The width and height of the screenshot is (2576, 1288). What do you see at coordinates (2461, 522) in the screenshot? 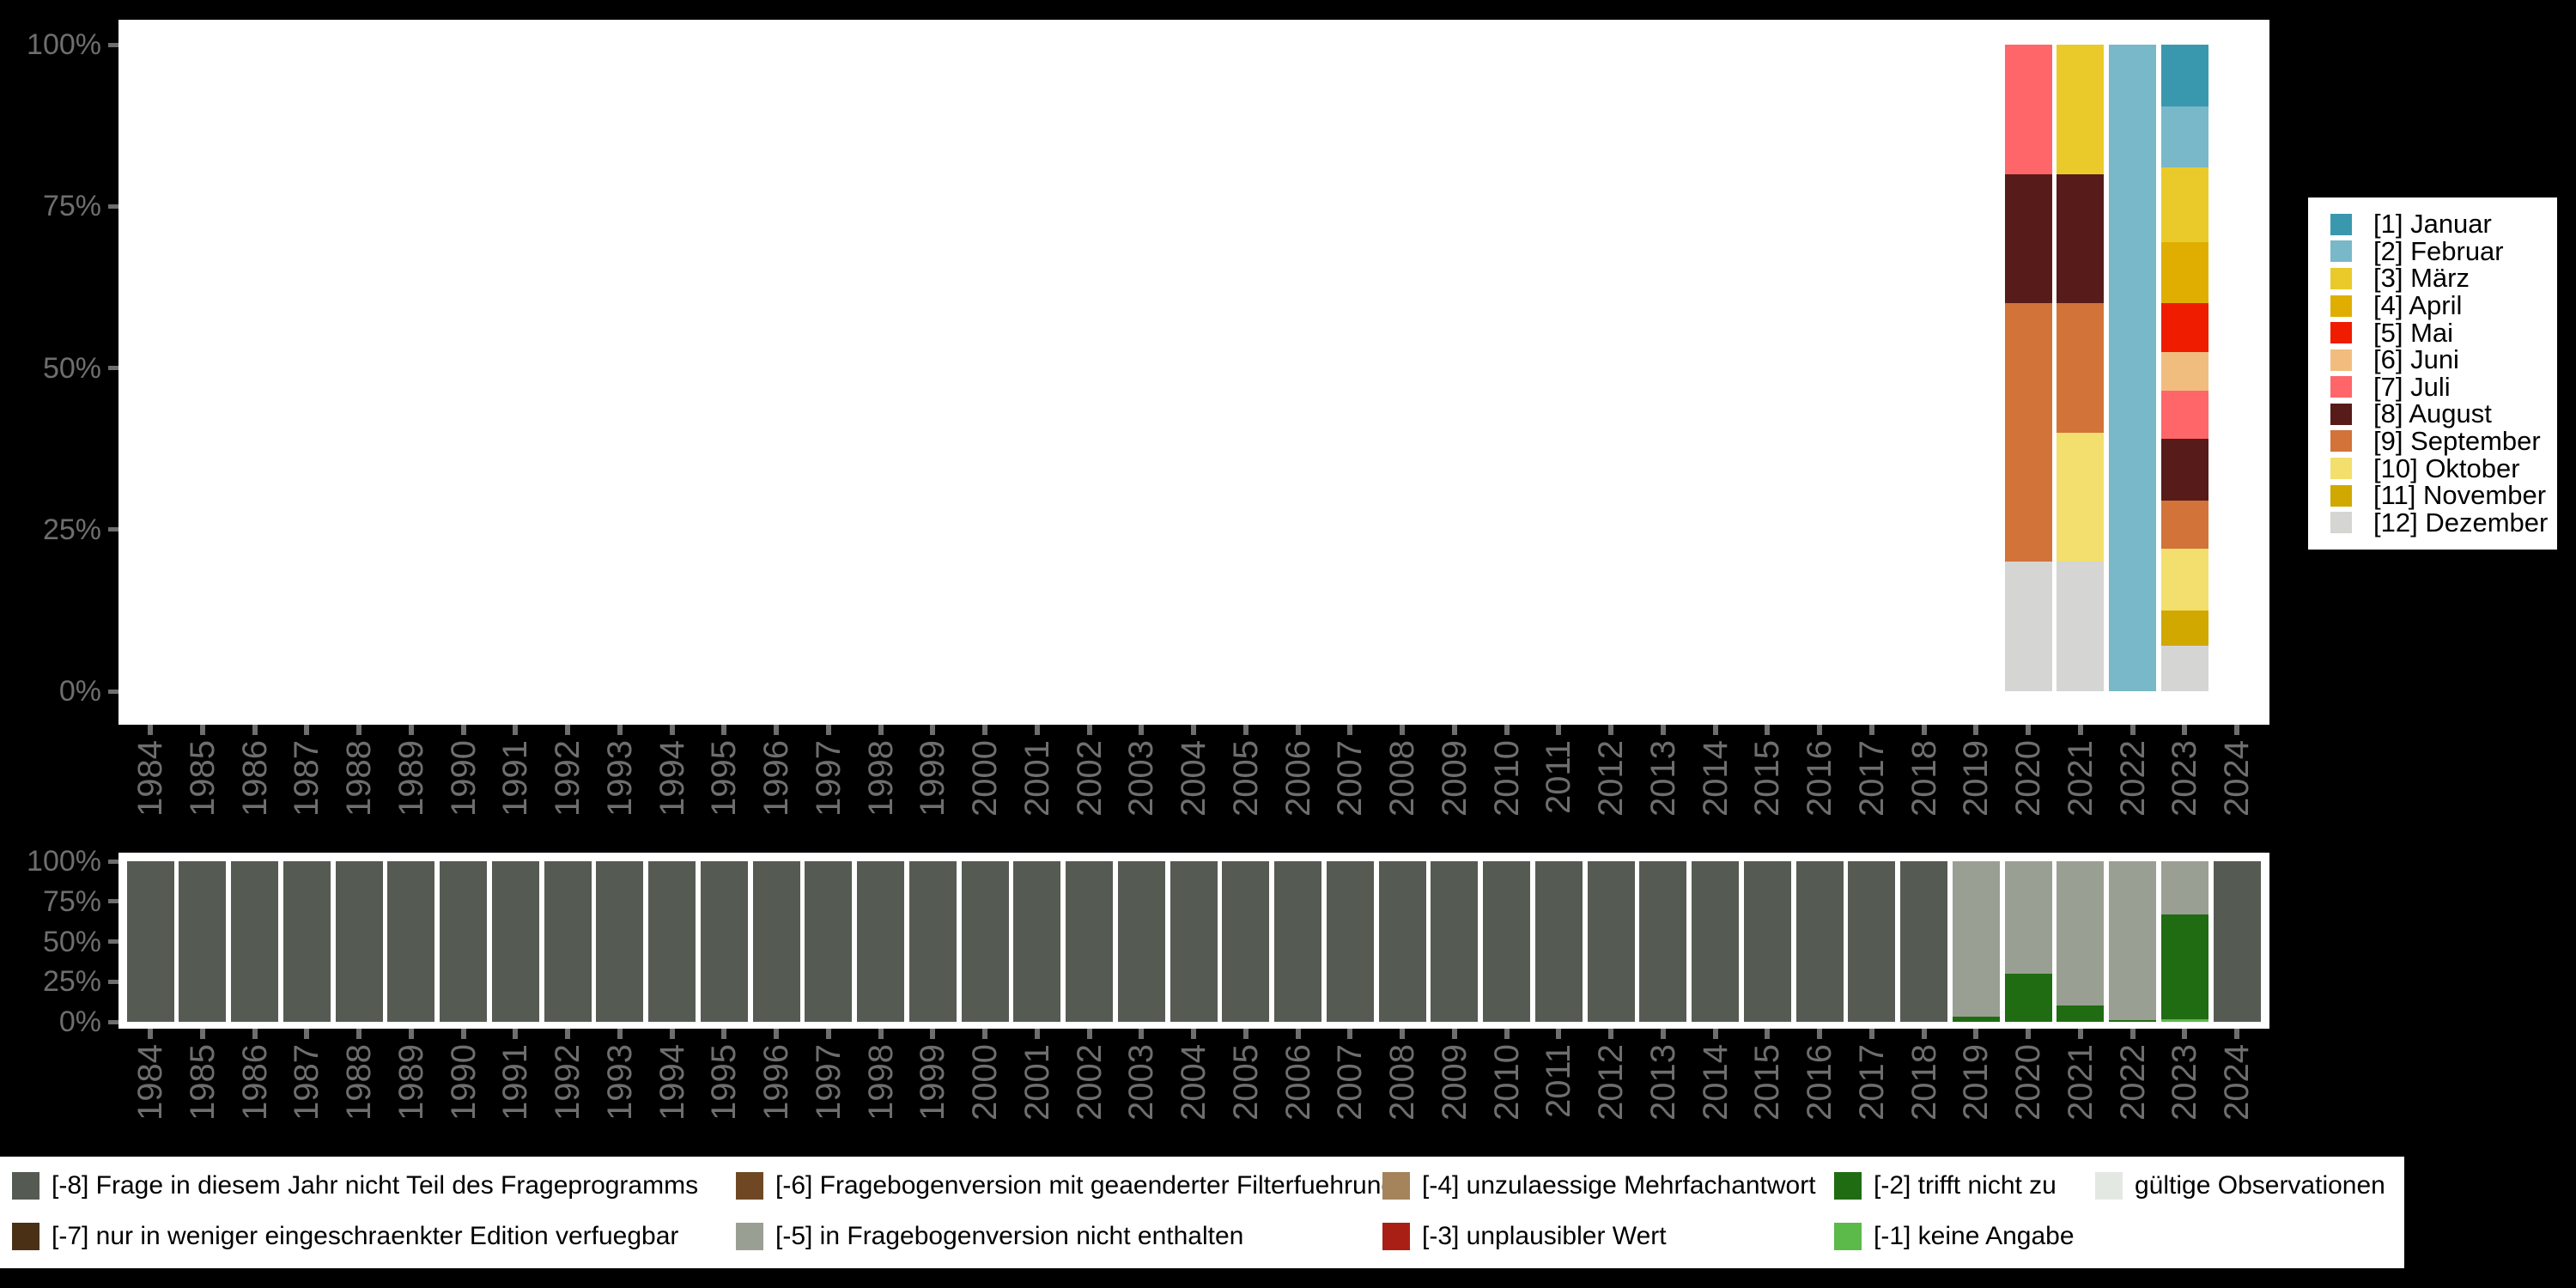
I see `month-legend-label: [12] Dezember` at bounding box center [2461, 522].